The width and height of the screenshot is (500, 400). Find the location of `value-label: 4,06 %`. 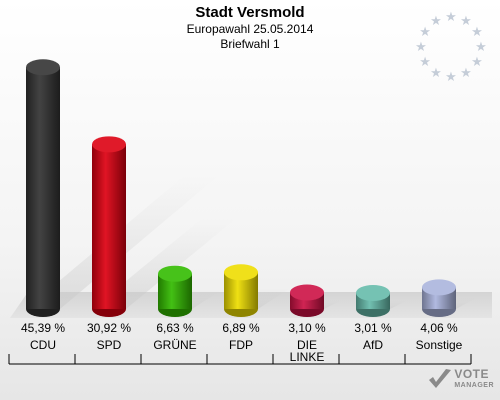

value-label: 4,06 % is located at coordinates (439, 328).